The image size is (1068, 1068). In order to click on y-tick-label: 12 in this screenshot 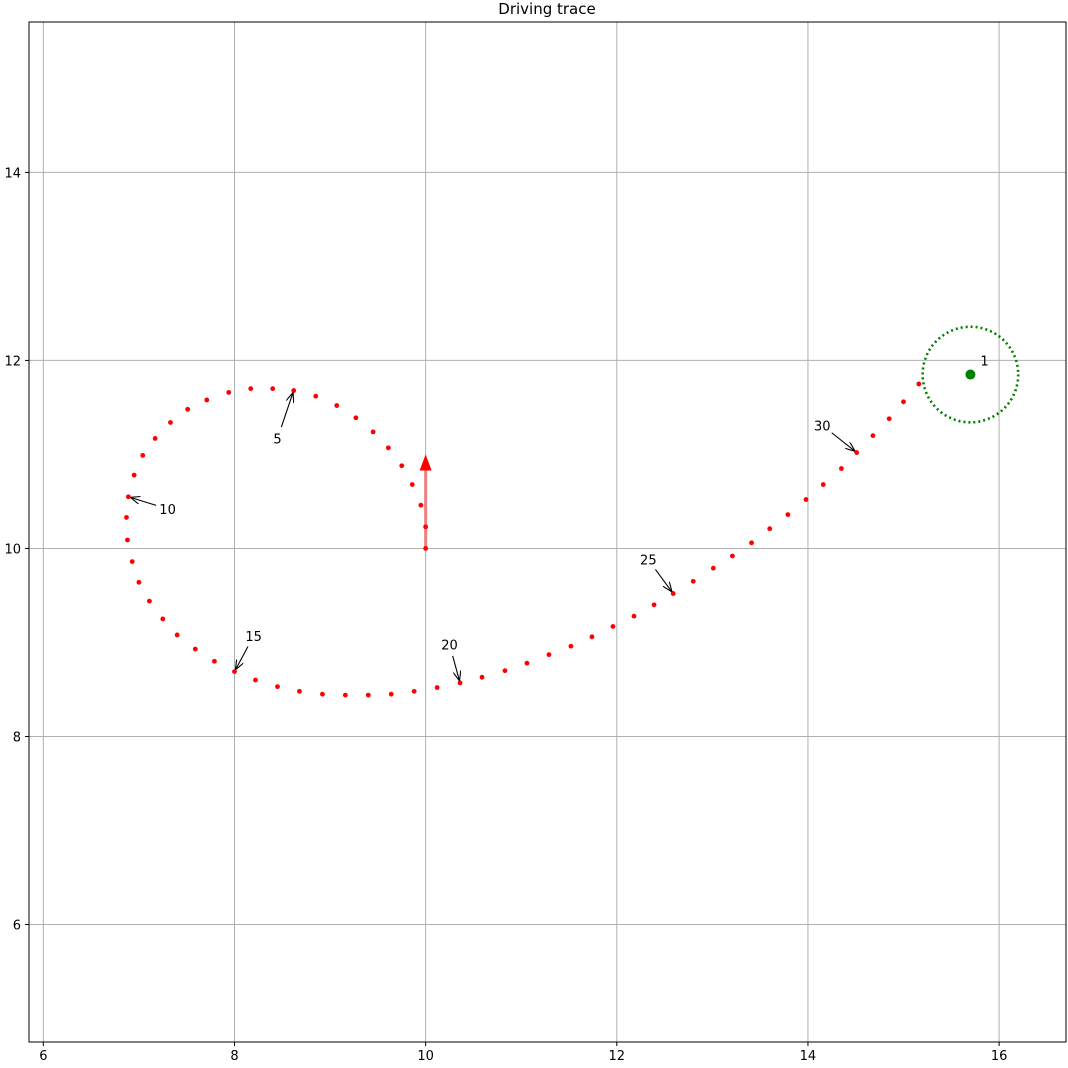, I will do `click(12, 361)`.